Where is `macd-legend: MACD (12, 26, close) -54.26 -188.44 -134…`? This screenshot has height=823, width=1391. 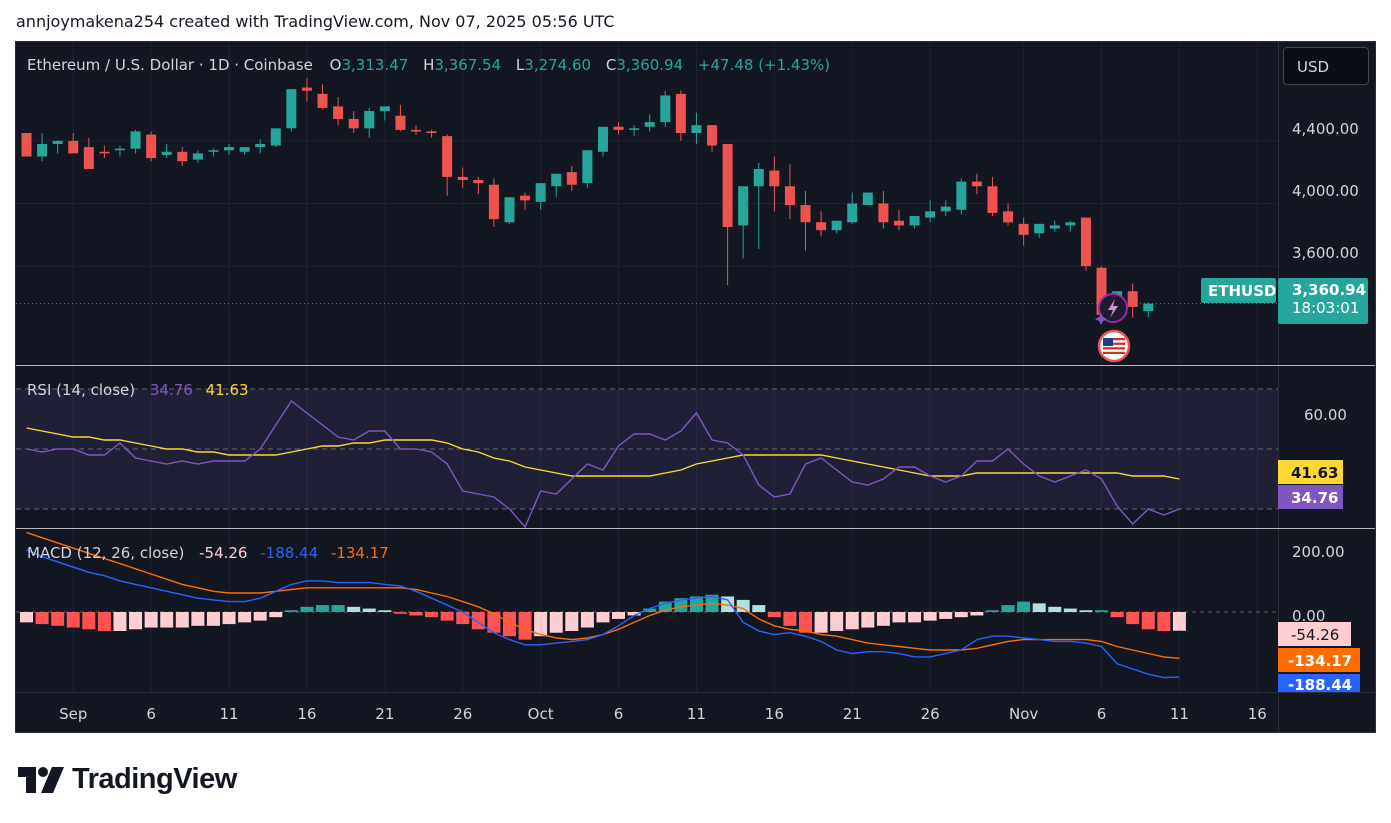
macd-legend: MACD (12, 26, close) -54.26 -188.44 -134… is located at coordinates (210, 553).